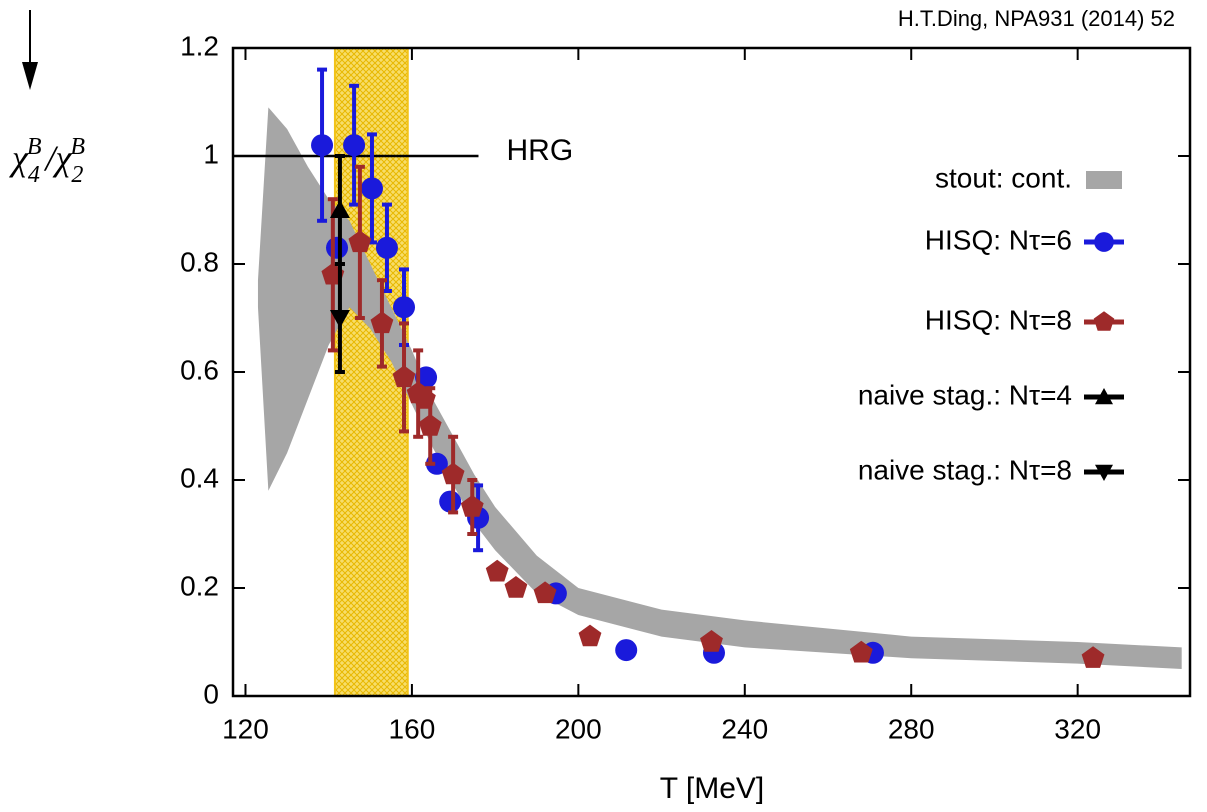 The height and width of the screenshot is (812, 1207). What do you see at coordinates (30, 76) in the screenshot?
I see `arrow-head` at bounding box center [30, 76].